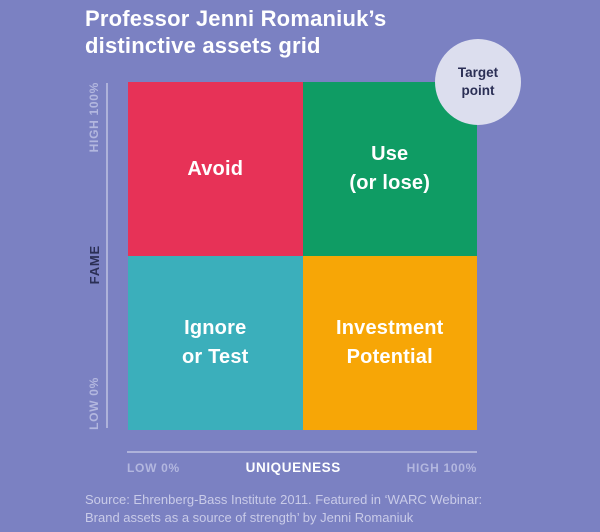 This screenshot has height=532, width=600. I want to click on y-axis-min-label: LOW 0%, so click(94, 403).